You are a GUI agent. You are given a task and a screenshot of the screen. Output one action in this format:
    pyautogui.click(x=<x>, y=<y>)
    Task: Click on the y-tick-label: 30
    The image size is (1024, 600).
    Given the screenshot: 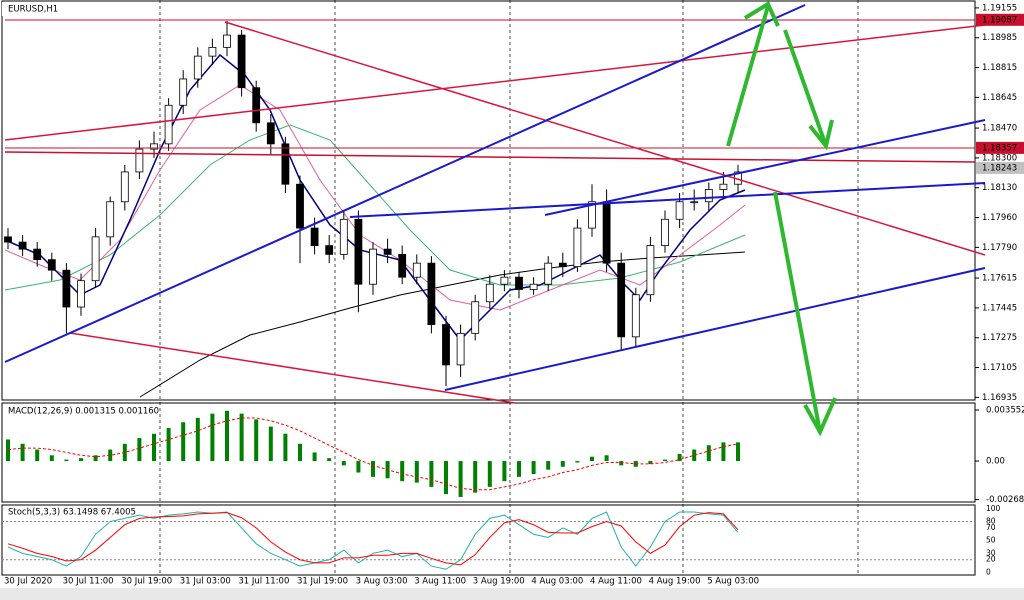 What is the action you would take?
    pyautogui.click(x=991, y=552)
    